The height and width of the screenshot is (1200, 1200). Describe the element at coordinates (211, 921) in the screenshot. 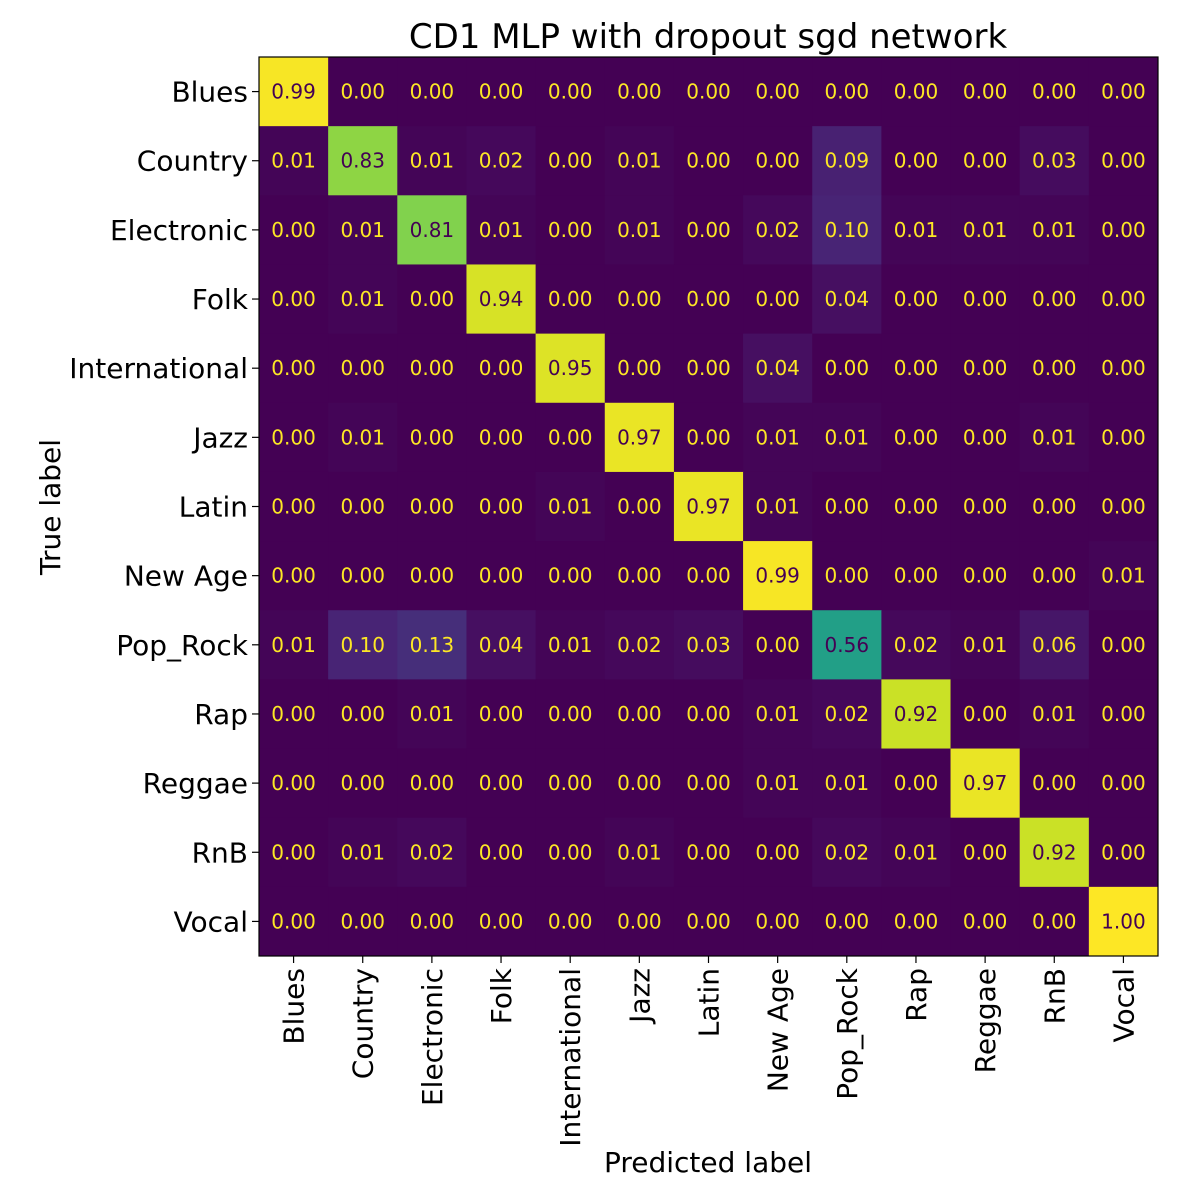

I see `y-tick-label: Vocal` at that location.